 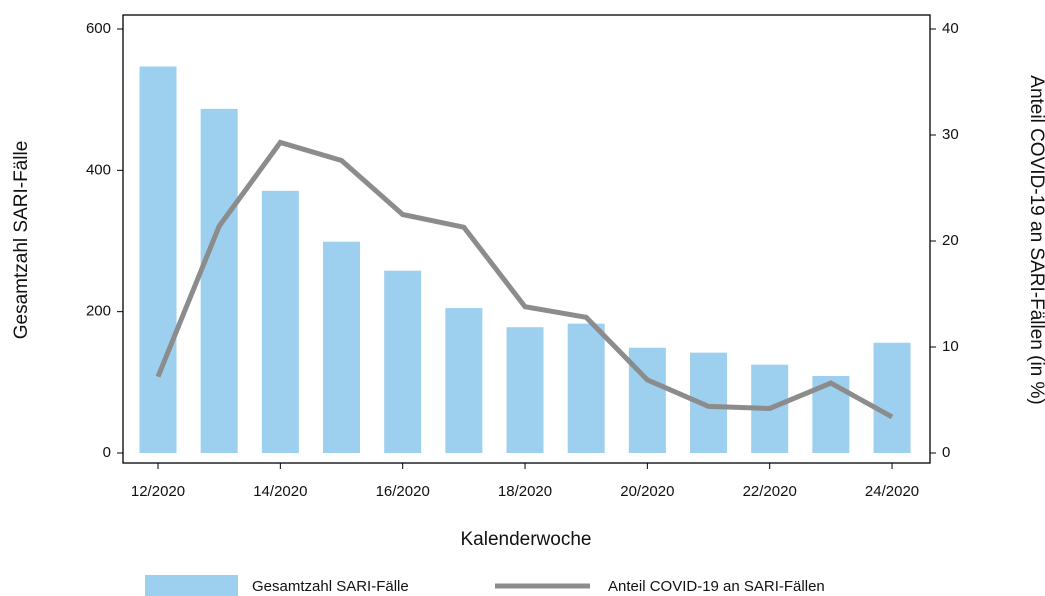 What do you see at coordinates (950, 346) in the screenshot?
I see `y2-tick-label: 10` at bounding box center [950, 346].